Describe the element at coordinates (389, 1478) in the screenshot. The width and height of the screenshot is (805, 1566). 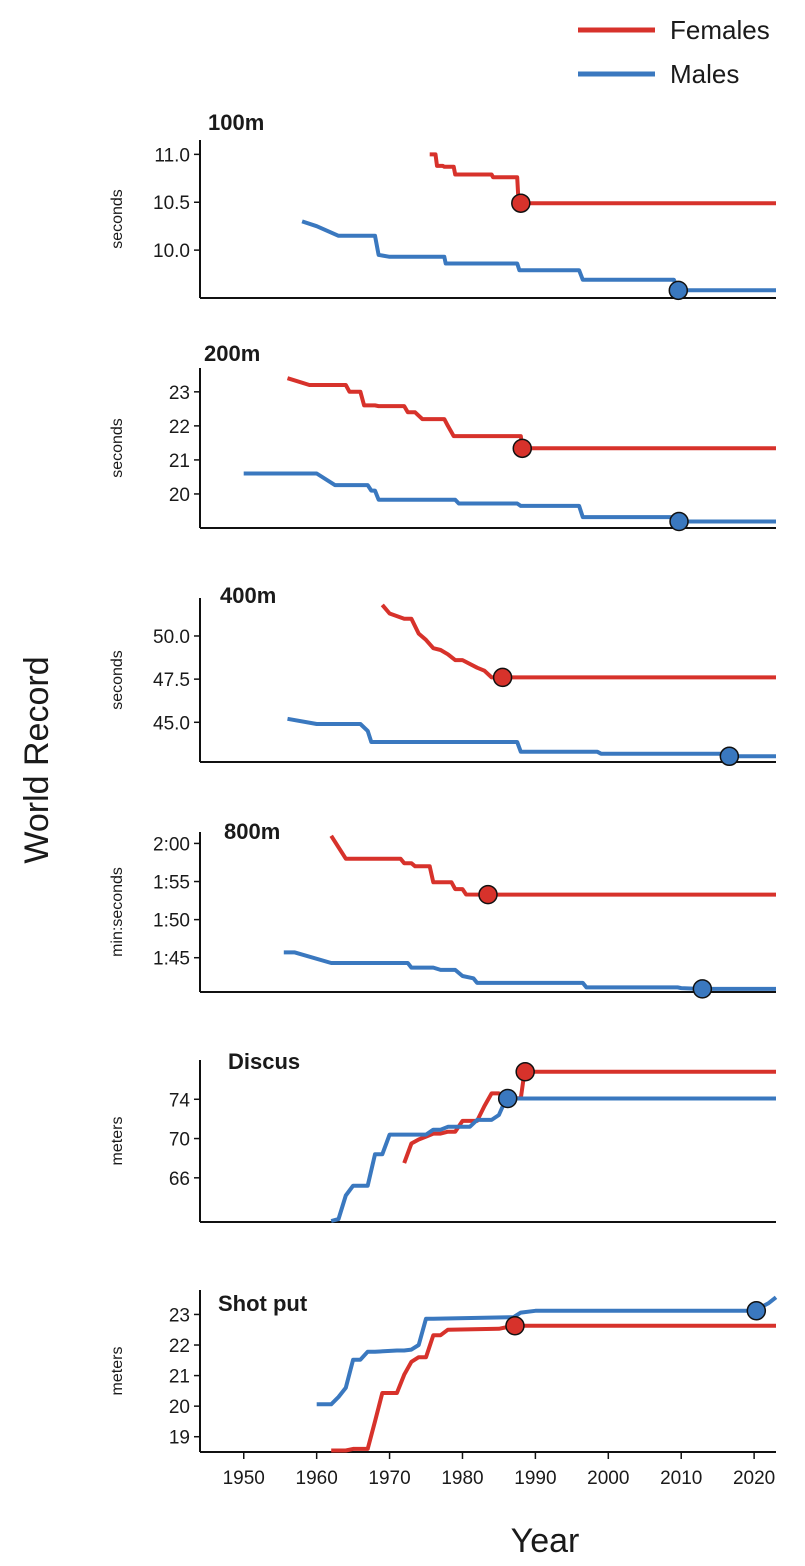
I see `x-tick-label: 1970` at that location.